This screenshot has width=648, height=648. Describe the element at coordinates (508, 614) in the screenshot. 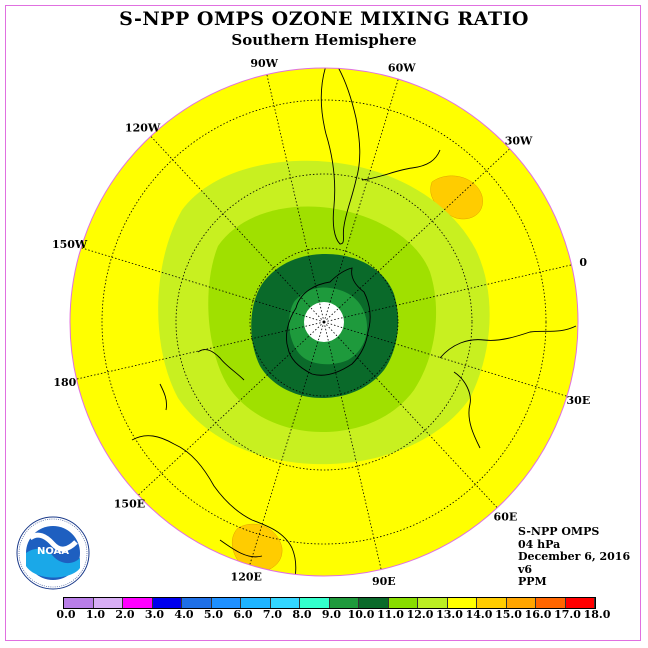

I see `colorbar-tick-label: 15.0` at that location.